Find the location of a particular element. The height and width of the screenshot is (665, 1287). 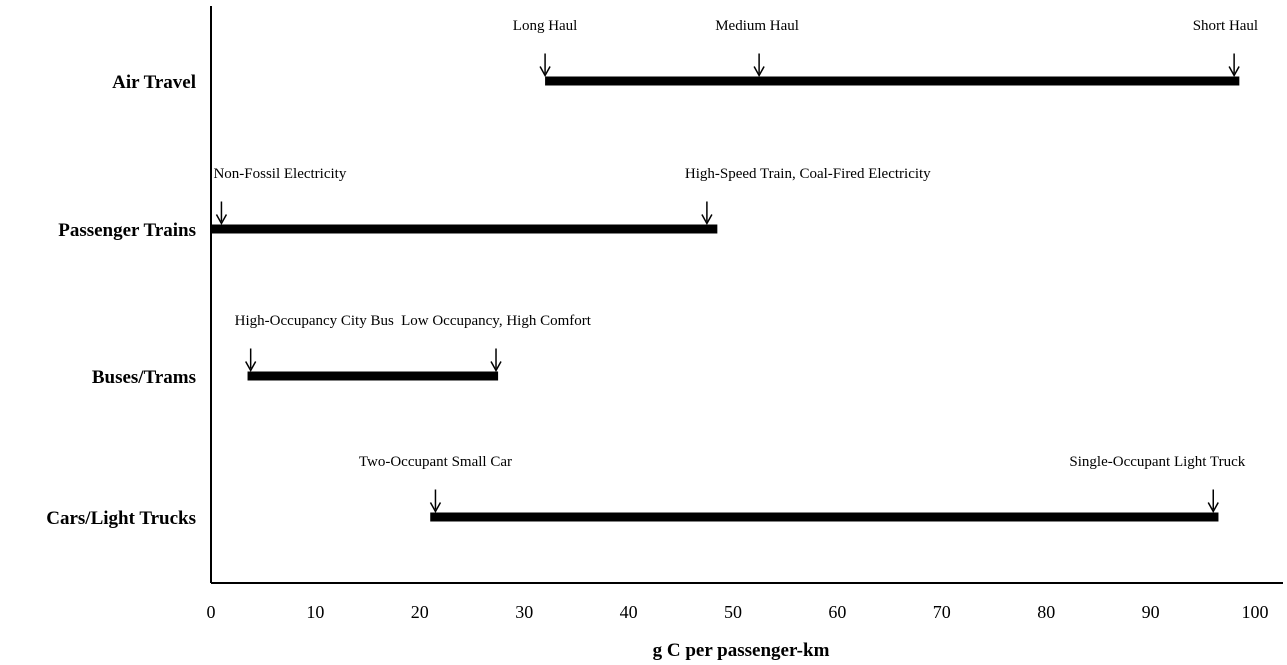

category-label: Passenger Trains is located at coordinates (127, 230).